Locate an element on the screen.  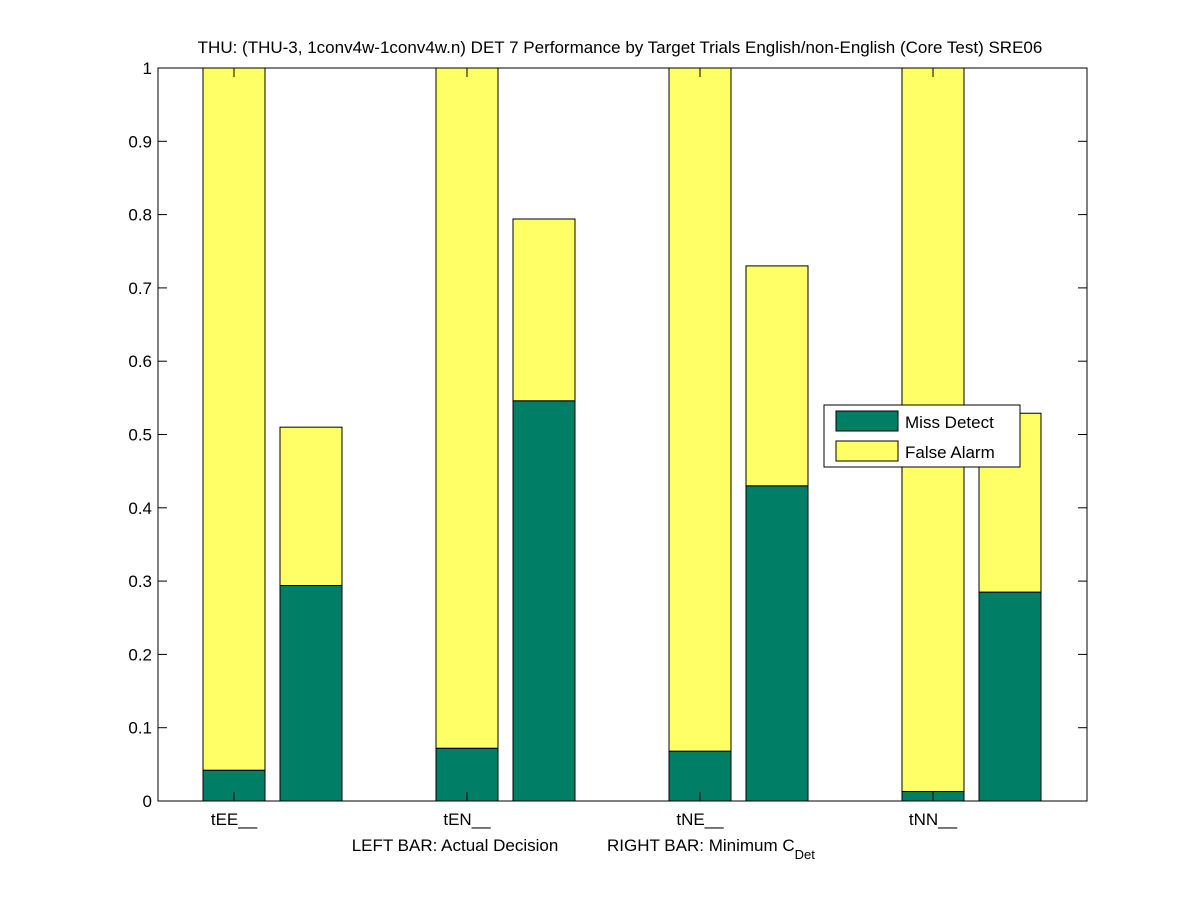
bar-false-alarm-tne-right is located at coordinates (777, 376).